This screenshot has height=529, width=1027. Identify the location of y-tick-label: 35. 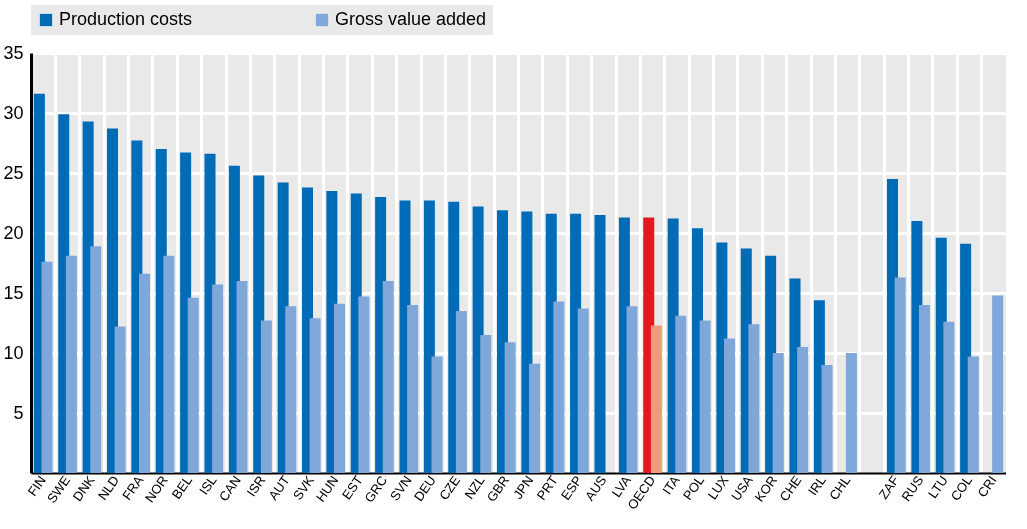
(13, 52).